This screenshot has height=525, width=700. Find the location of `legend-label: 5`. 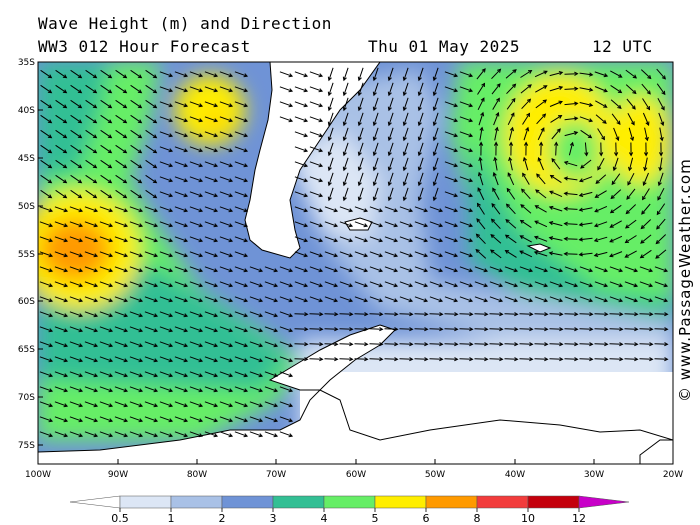

legend-label: 5 is located at coordinates (375, 518).